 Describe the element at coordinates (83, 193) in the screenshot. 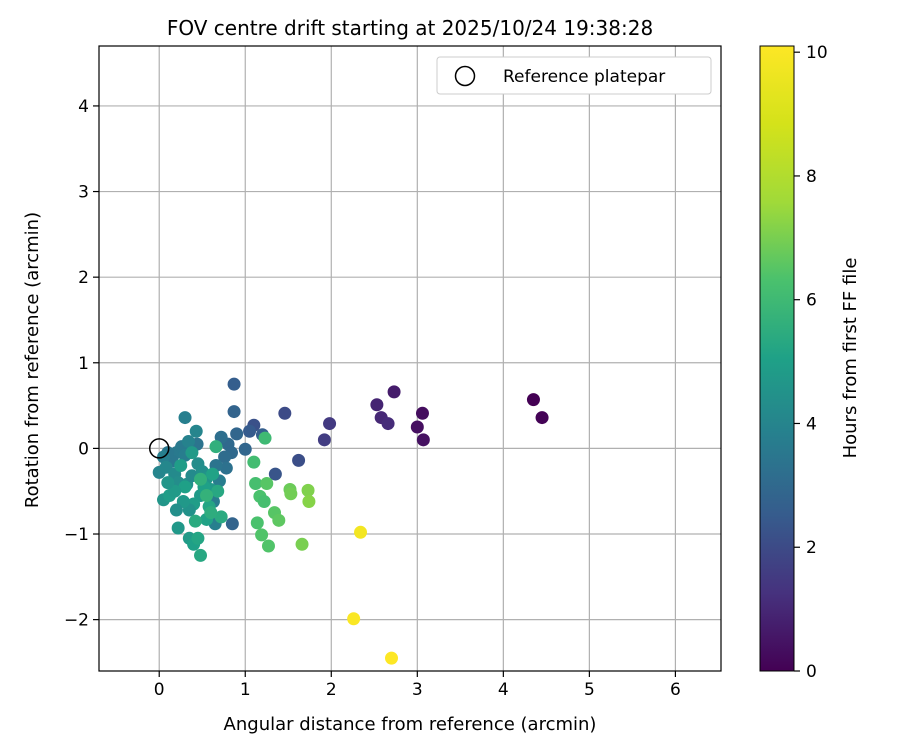

I see `y-tick-label: 3` at that location.